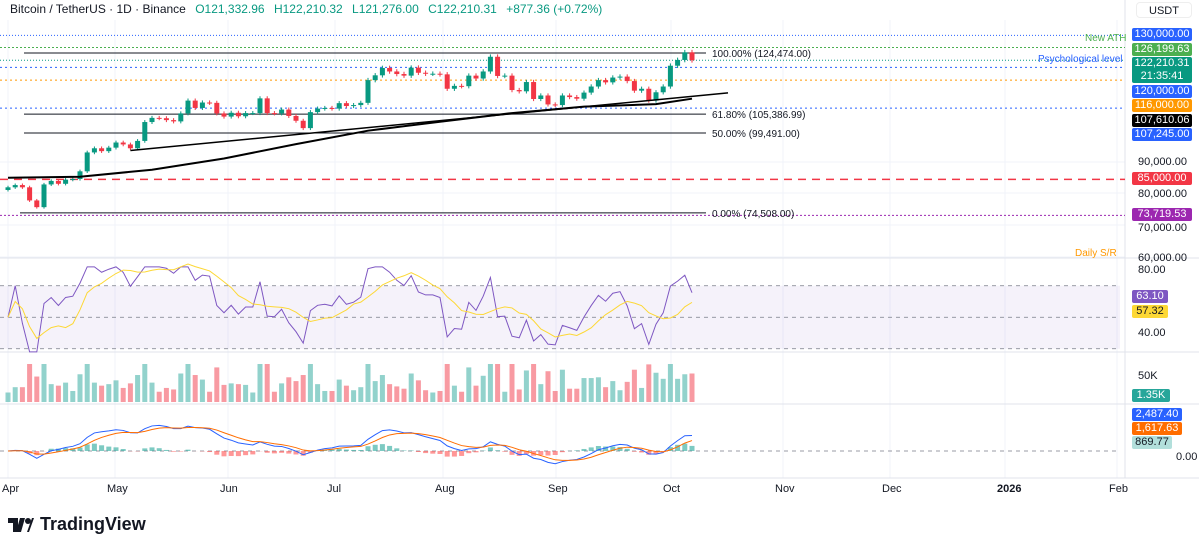 This screenshot has height=548, width=1199. I want to click on price-axis-tick: 60,000.00, so click(1162, 258).